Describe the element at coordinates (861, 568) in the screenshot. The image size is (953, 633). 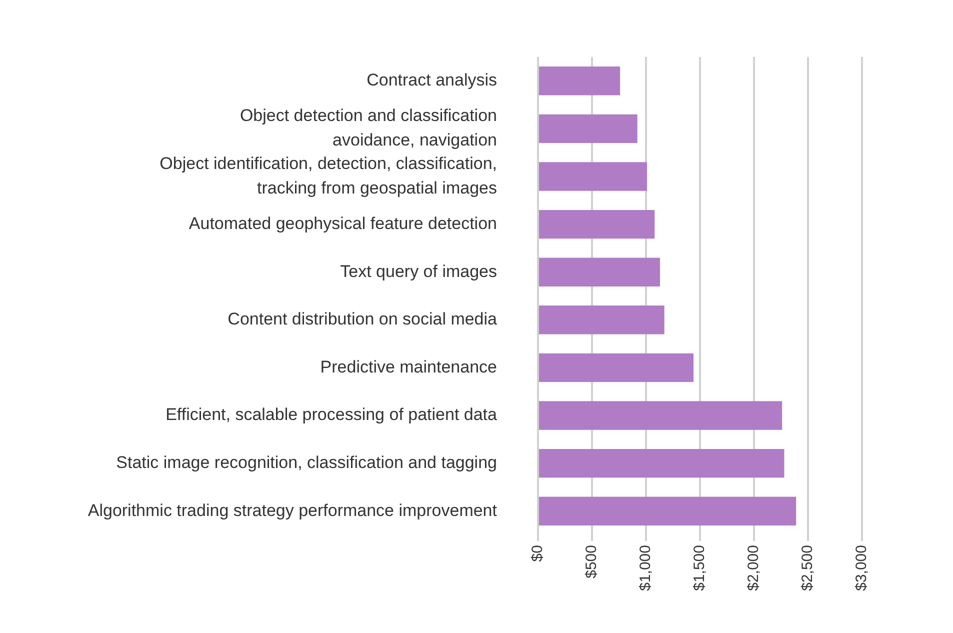
I see `x-tick-label: $3,000` at that location.